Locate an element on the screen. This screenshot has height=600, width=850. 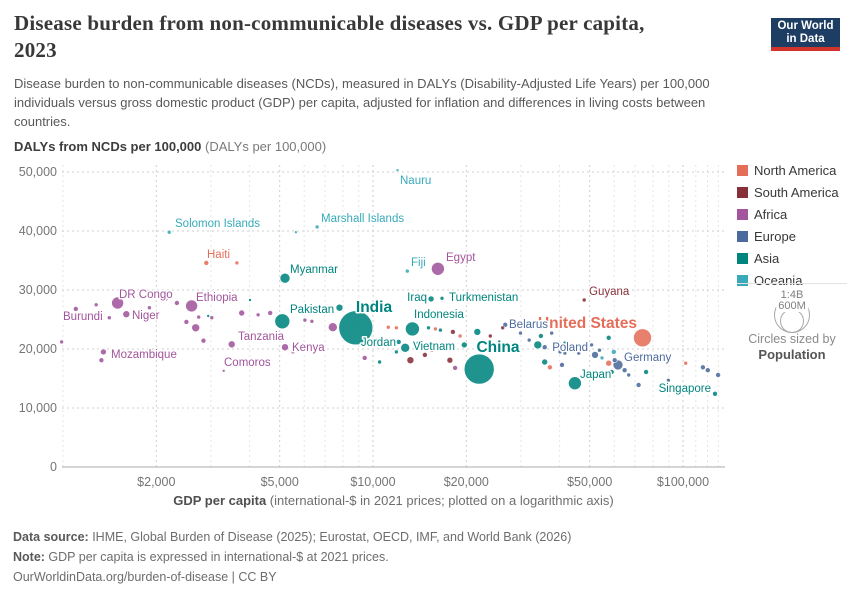
point-comoros is located at coordinates (223, 370).